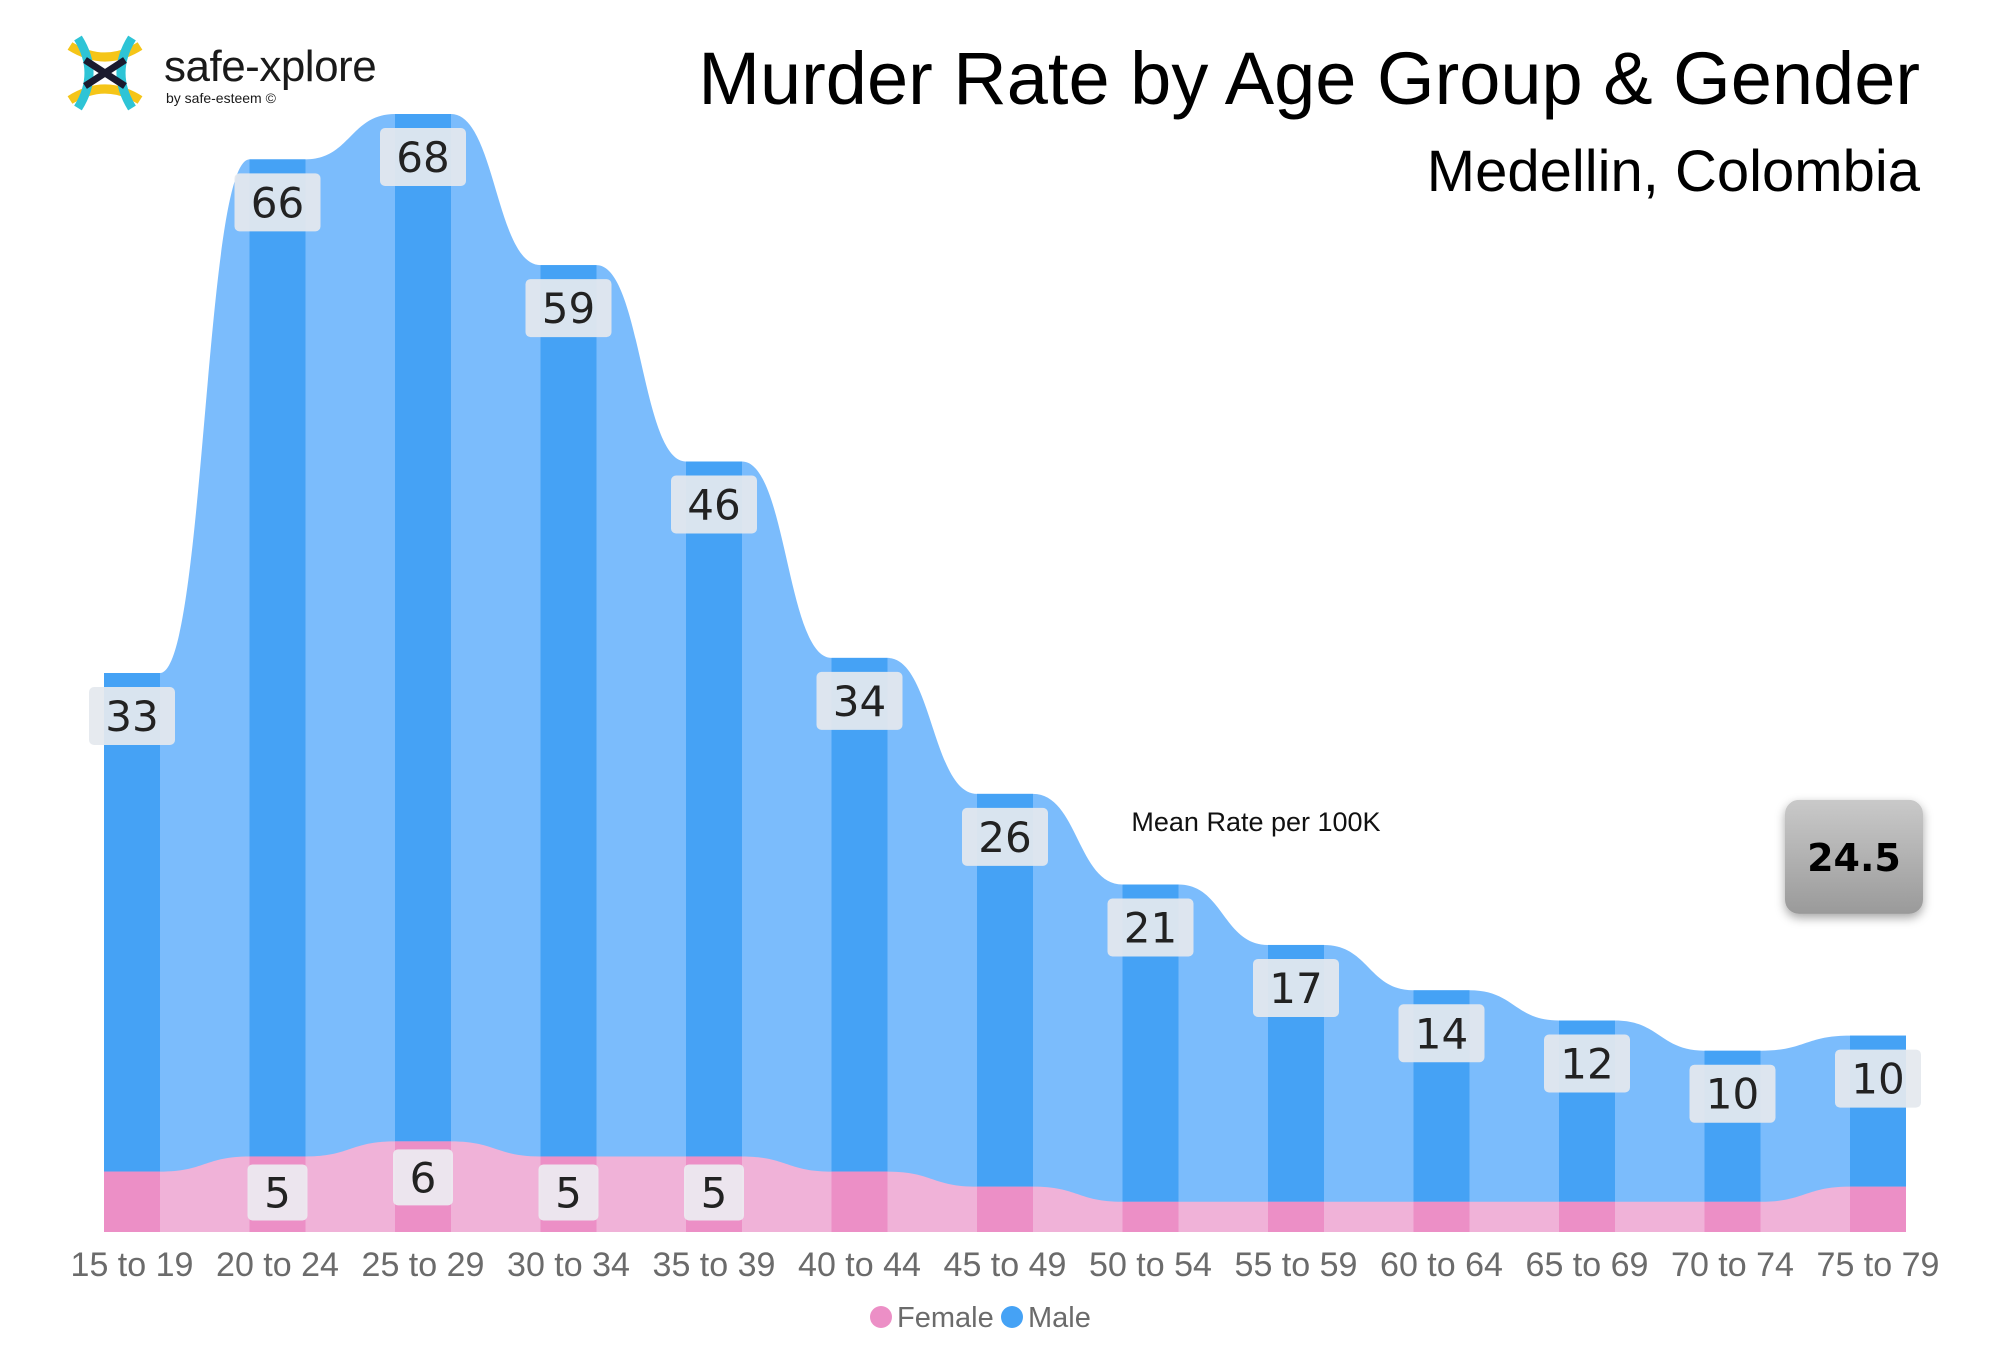 The height and width of the screenshot is (1351, 2000). I want to click on male-value-label: 66, so click(277, 202).